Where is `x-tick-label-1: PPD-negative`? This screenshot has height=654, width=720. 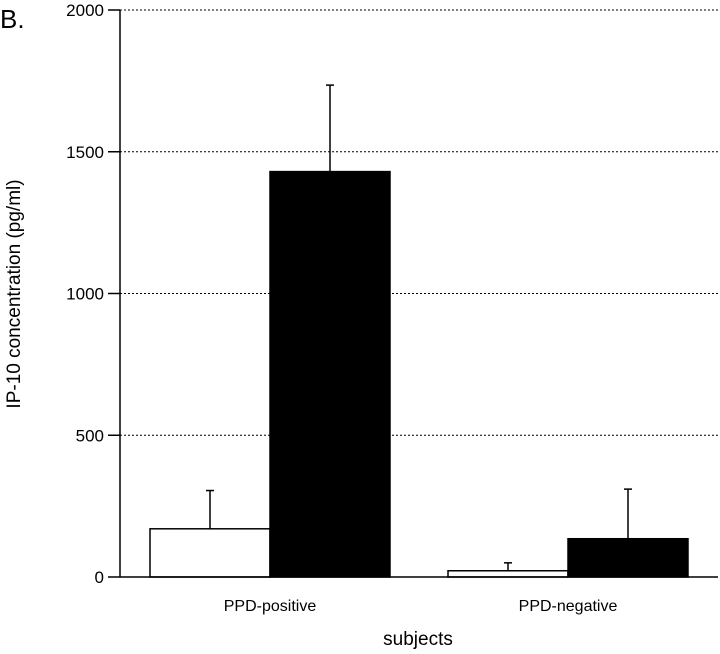
x-tick-label-1: PPD-negative is located at coordinates (568, 606).